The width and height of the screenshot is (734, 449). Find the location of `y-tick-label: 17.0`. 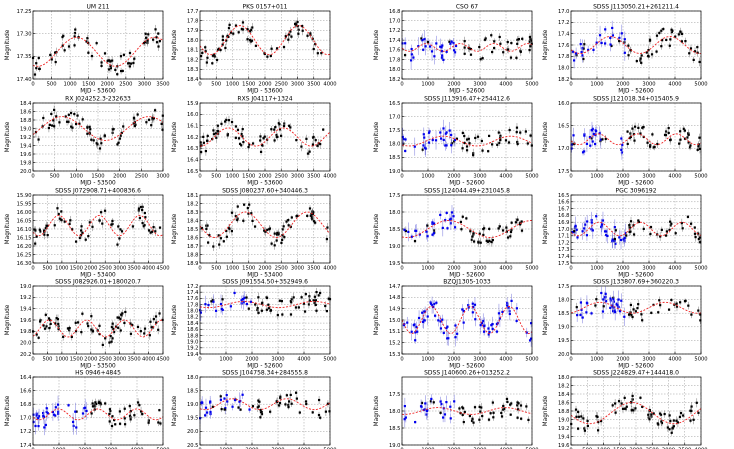

y-tick-label: 17.0 is located at coordinates (26, 419).